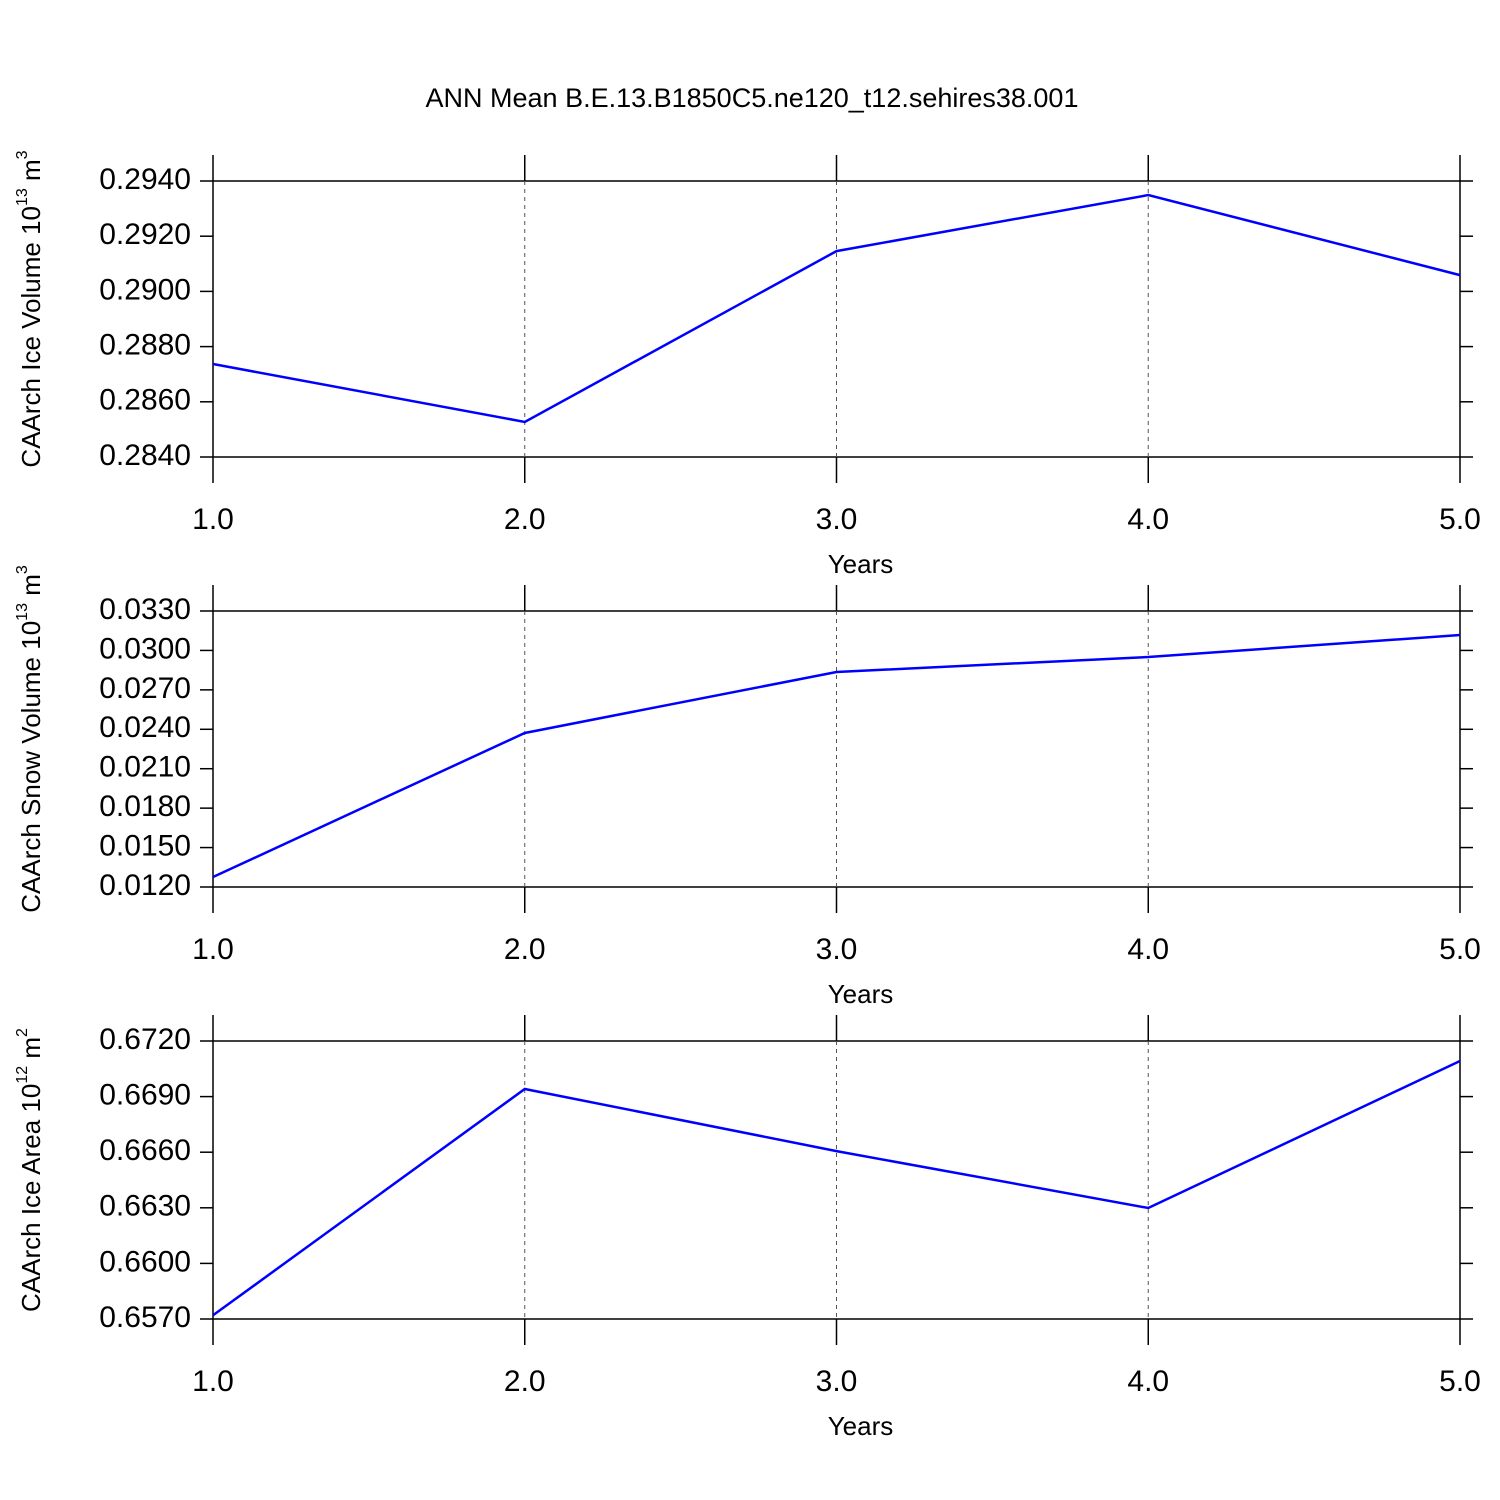  I want to click on y-tick-label: 0.6600, so click(145, 1261).